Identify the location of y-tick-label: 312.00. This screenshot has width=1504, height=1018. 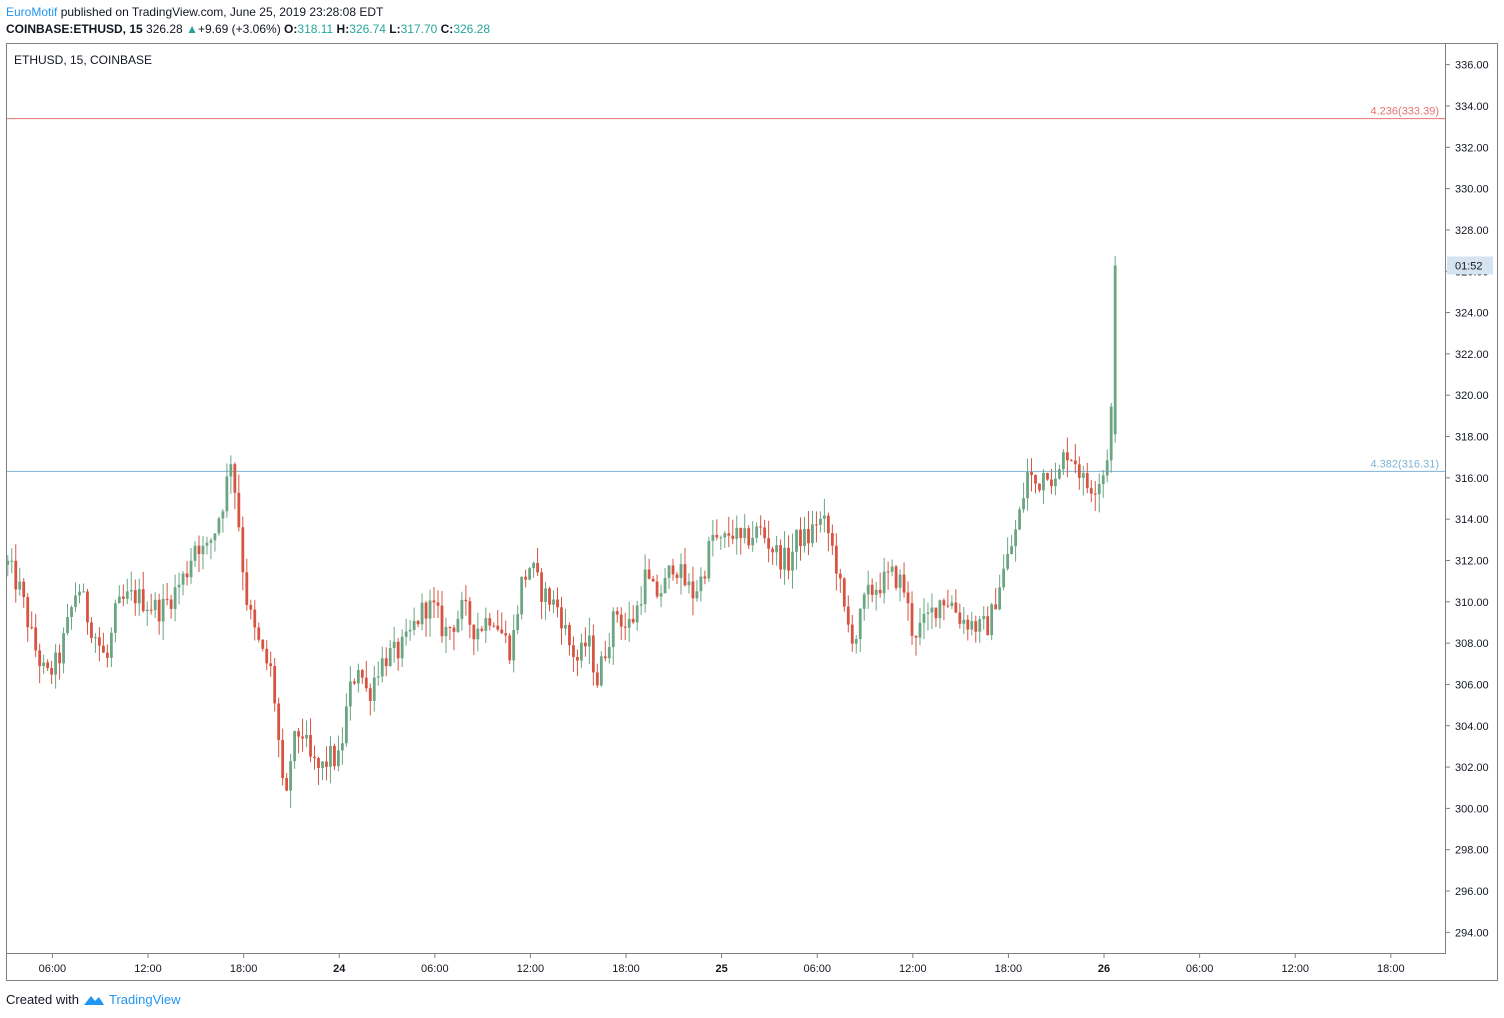
(1472, 561).